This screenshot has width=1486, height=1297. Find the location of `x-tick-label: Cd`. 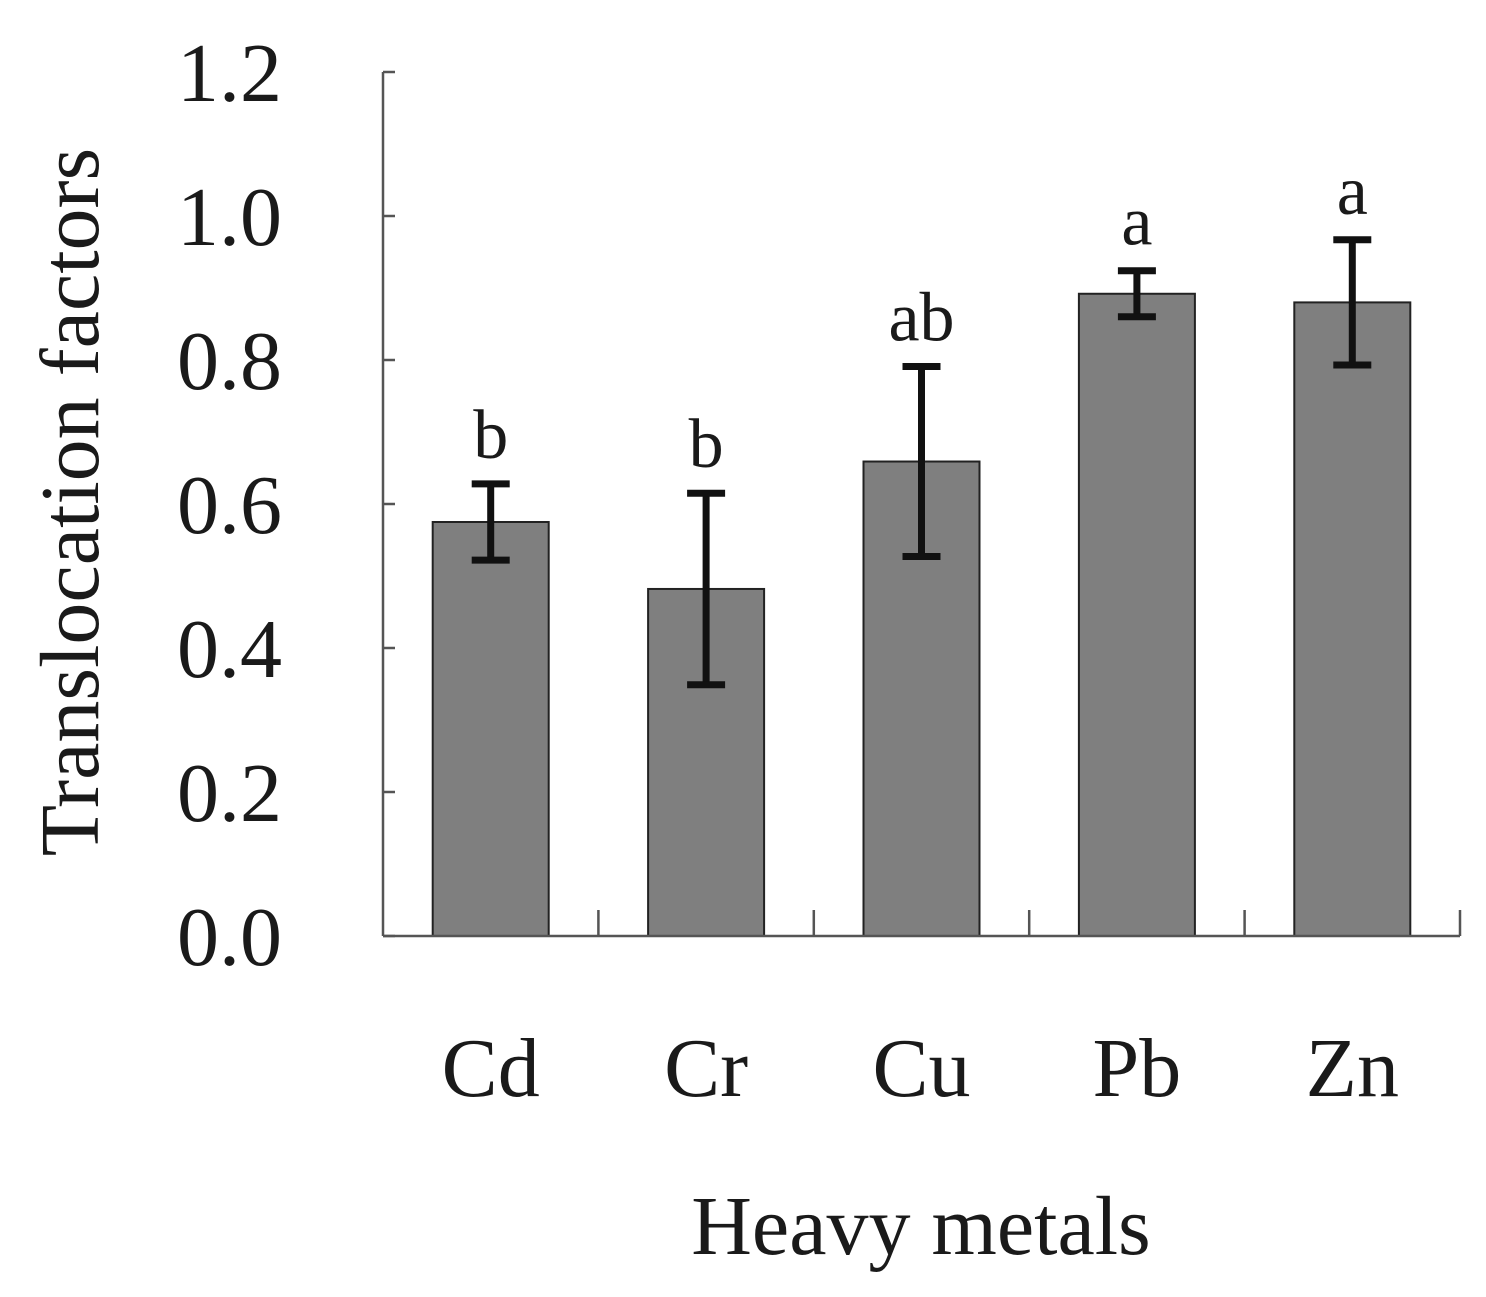

x-tick-label: Cd is located at coordinates (491, 1068).